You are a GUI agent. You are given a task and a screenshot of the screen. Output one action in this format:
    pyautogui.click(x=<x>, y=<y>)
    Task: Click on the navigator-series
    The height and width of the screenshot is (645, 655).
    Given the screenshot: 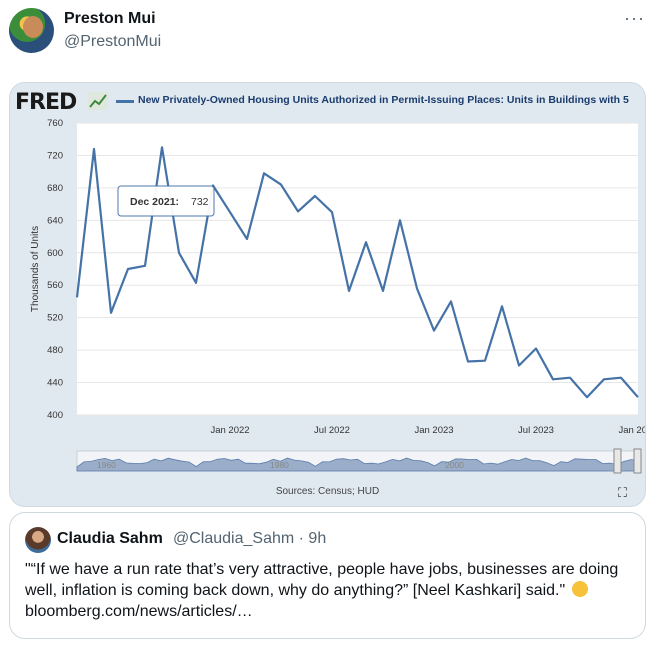 What is the action you would take?
    pyautogui.click(x=357, y=464)
    